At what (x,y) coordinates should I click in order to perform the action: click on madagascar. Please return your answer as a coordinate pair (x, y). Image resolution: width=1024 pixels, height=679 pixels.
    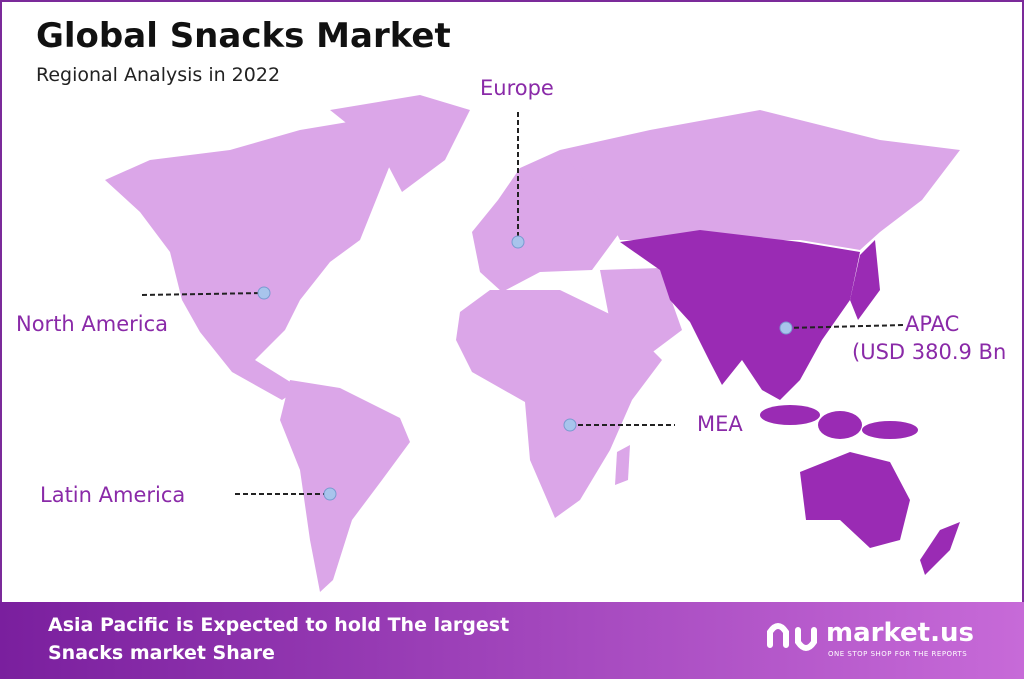
    Looking at the image, I should click on (622, 465).